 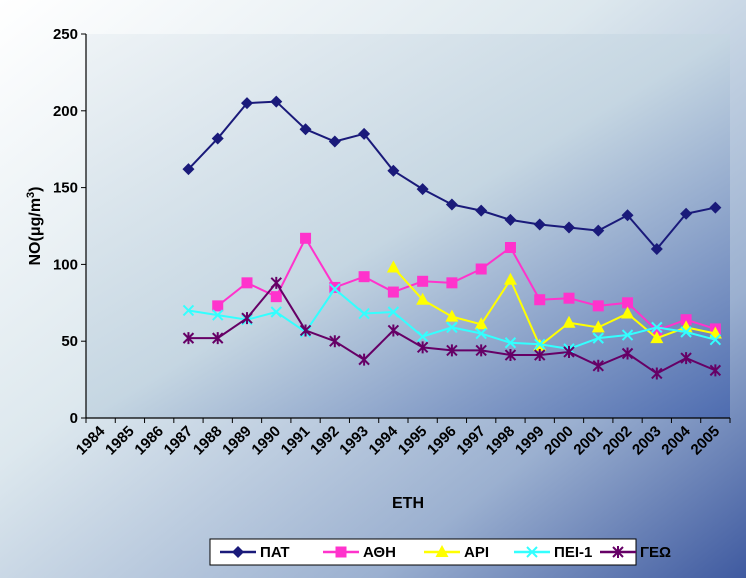 I want to click on y-tick-label: 50, so click(x=69, y=341).